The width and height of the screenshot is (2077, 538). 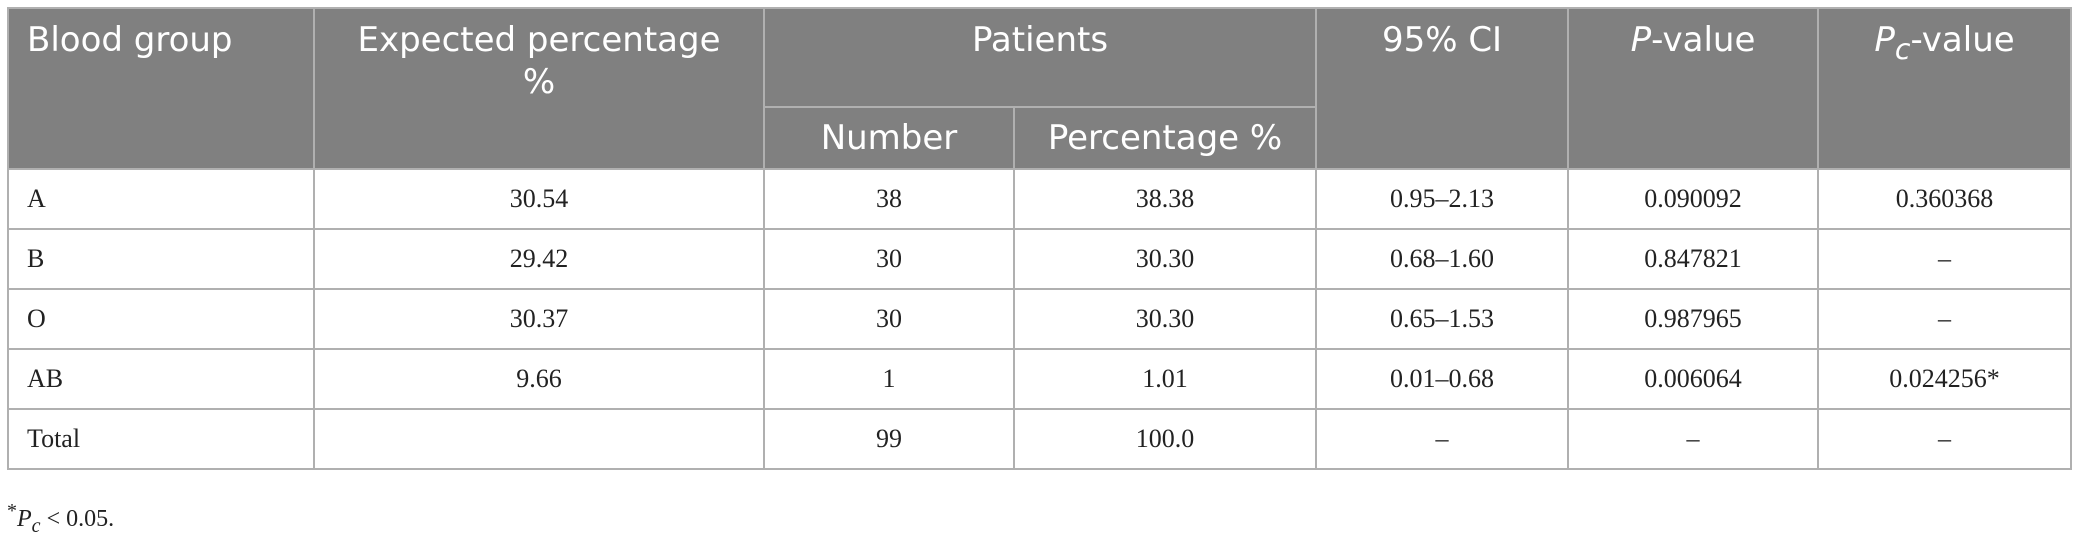 What do you see at coordinates (1442, 379) in the screenshot?
I see `table-cell: 0.01–0.68` at bounding box center [1442, 379].